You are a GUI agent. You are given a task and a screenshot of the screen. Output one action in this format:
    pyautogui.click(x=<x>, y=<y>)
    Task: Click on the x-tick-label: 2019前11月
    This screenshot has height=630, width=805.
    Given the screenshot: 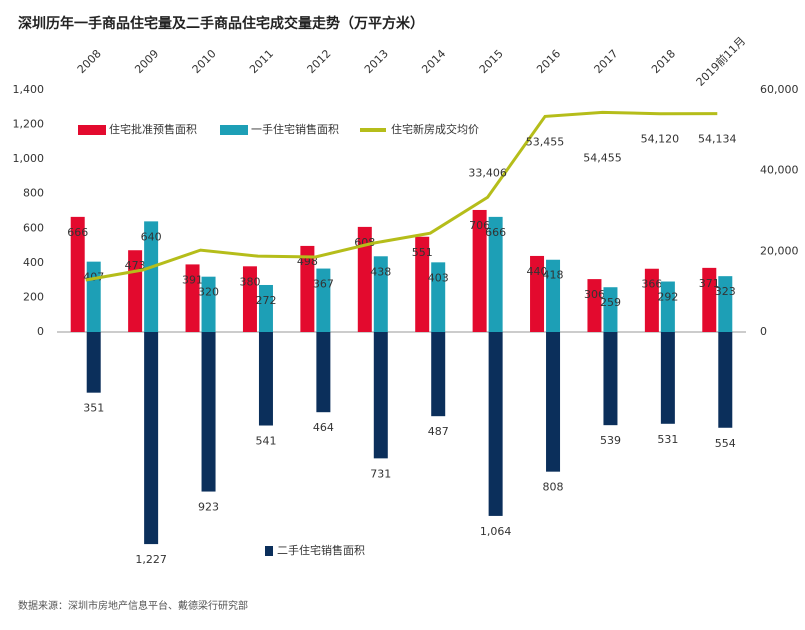 What is the action you would take?
    pyautogui.click(x=720, y=61)
    